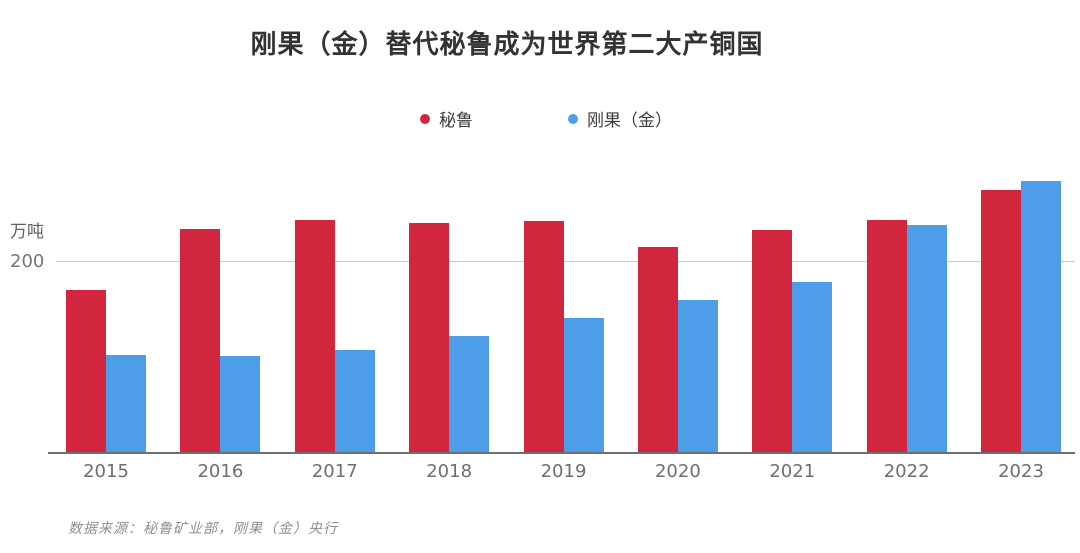 The height and width of the screenshot is (553, 1080). What do you see at coordinates (657, 350) in the screenshot?
I see `bar-秘鲁-2020` at bounding box center [657, 350].